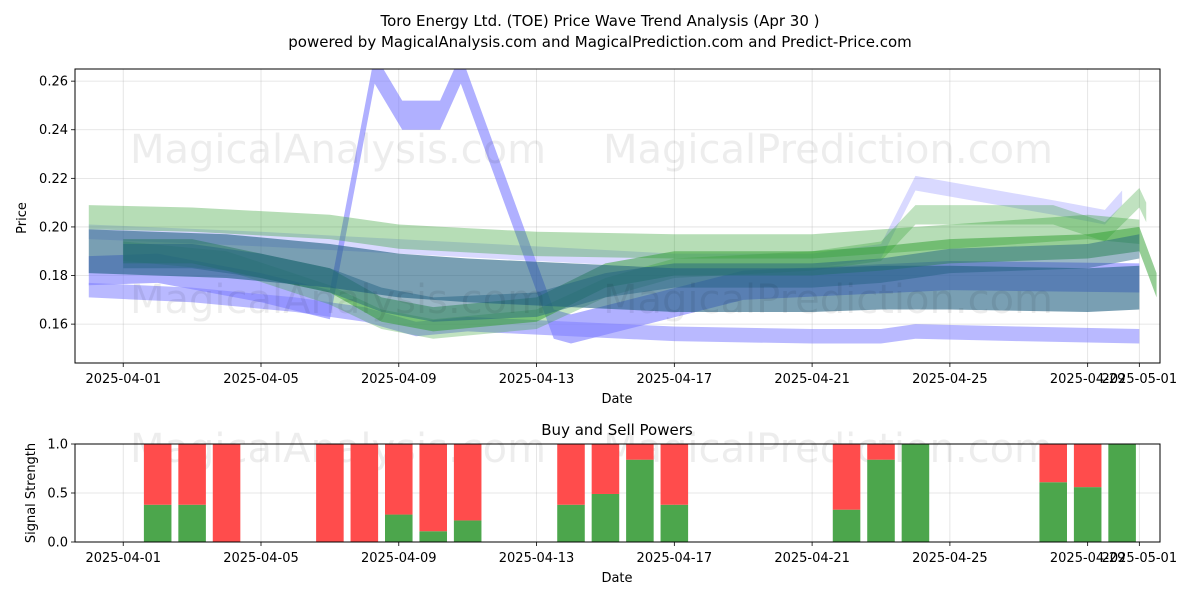 The image size is (1200, 600). I want to click on price-x-tick-label: 2025-04-01, so click(123, 379).